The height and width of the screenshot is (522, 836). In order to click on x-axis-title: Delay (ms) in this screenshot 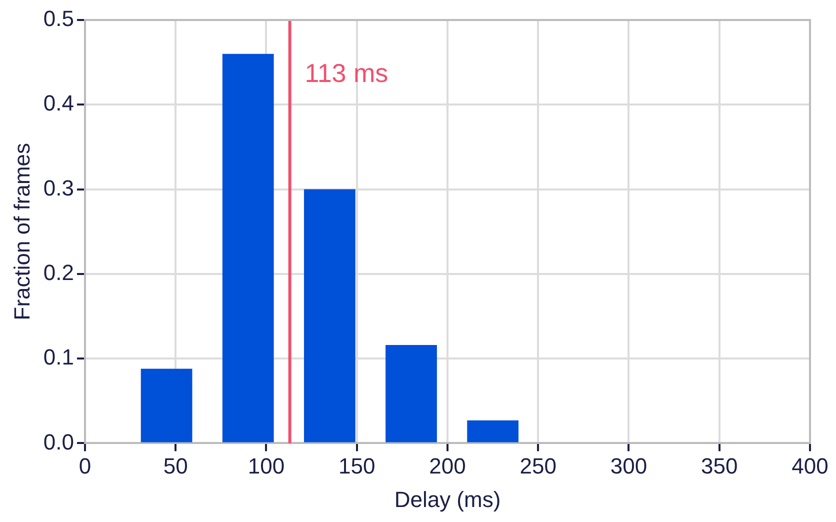, I will do `click(447, 499)`.